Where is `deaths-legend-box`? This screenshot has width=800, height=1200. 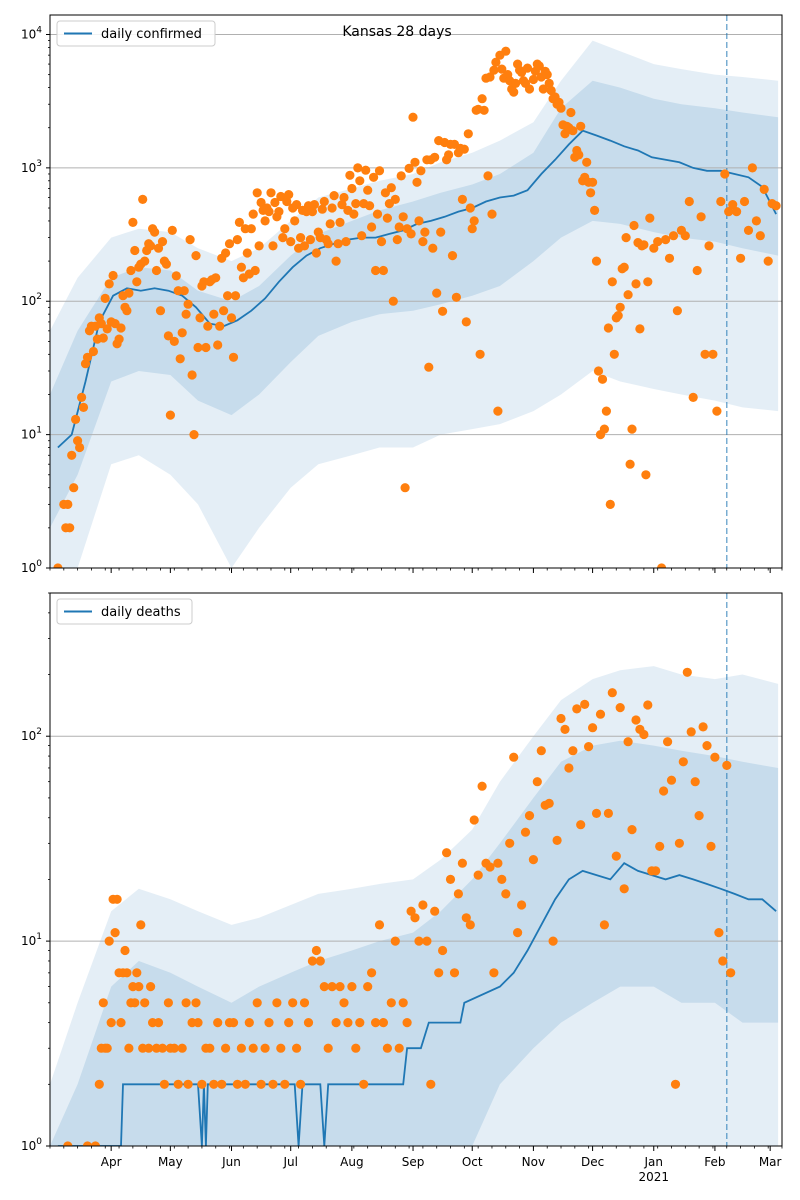 deaths-legend-box is located at coordinates (124, 611).